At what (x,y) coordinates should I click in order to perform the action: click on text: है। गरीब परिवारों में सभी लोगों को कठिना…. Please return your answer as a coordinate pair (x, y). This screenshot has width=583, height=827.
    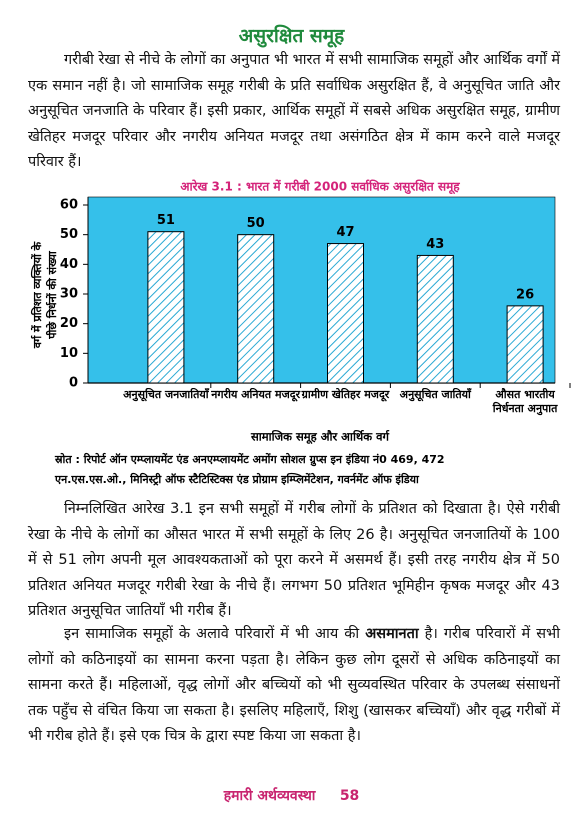
    Looking at the image, I should click on (294, 685).